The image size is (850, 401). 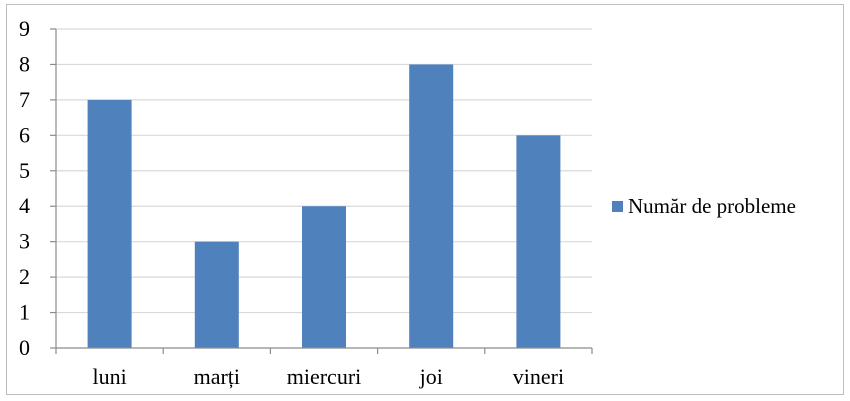 What do you see at coordinates (24, 205) in the screenshot?
I see `y-tick-label-4: 4` at bounding box center [24, 205].